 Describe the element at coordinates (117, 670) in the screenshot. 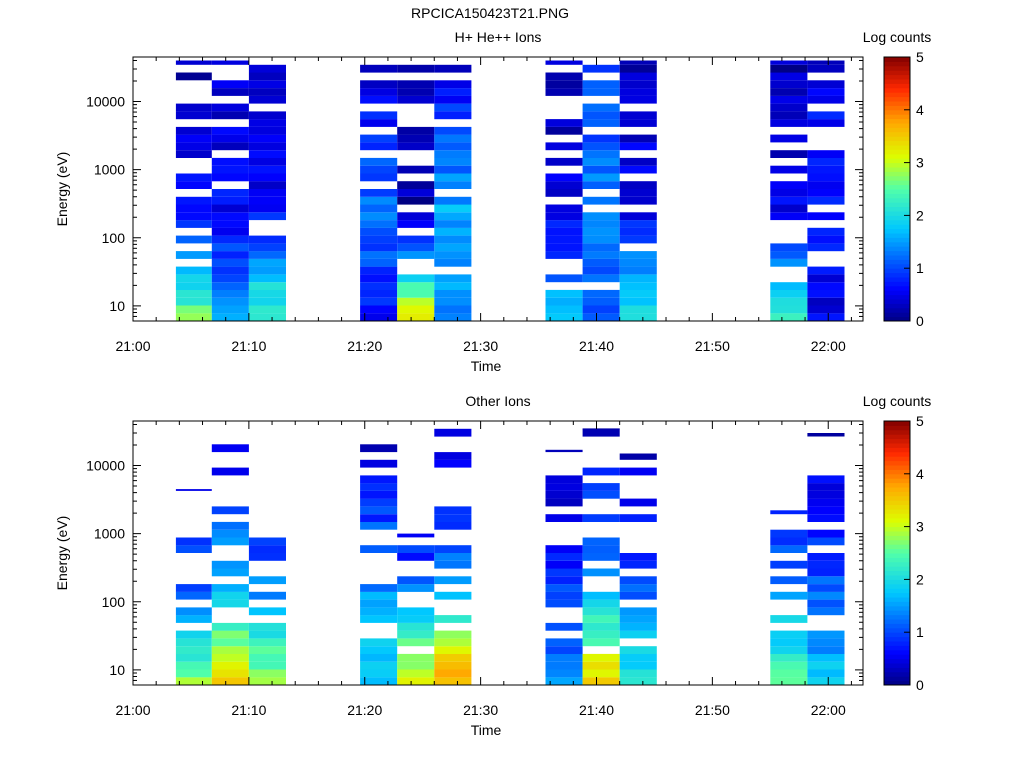

I see `y-tick-label: 10` at that location.